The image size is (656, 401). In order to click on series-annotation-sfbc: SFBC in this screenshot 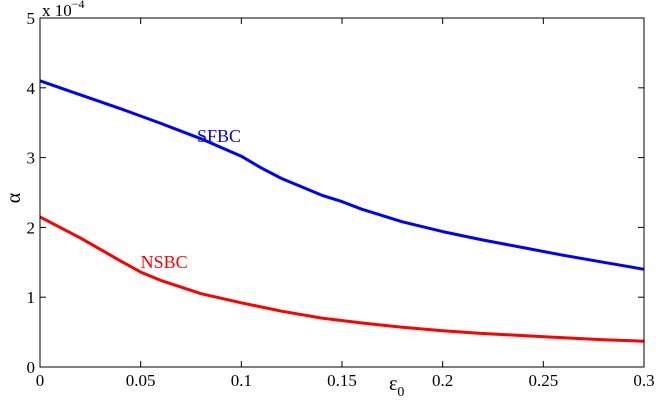, I will do `click(219, 136)`.